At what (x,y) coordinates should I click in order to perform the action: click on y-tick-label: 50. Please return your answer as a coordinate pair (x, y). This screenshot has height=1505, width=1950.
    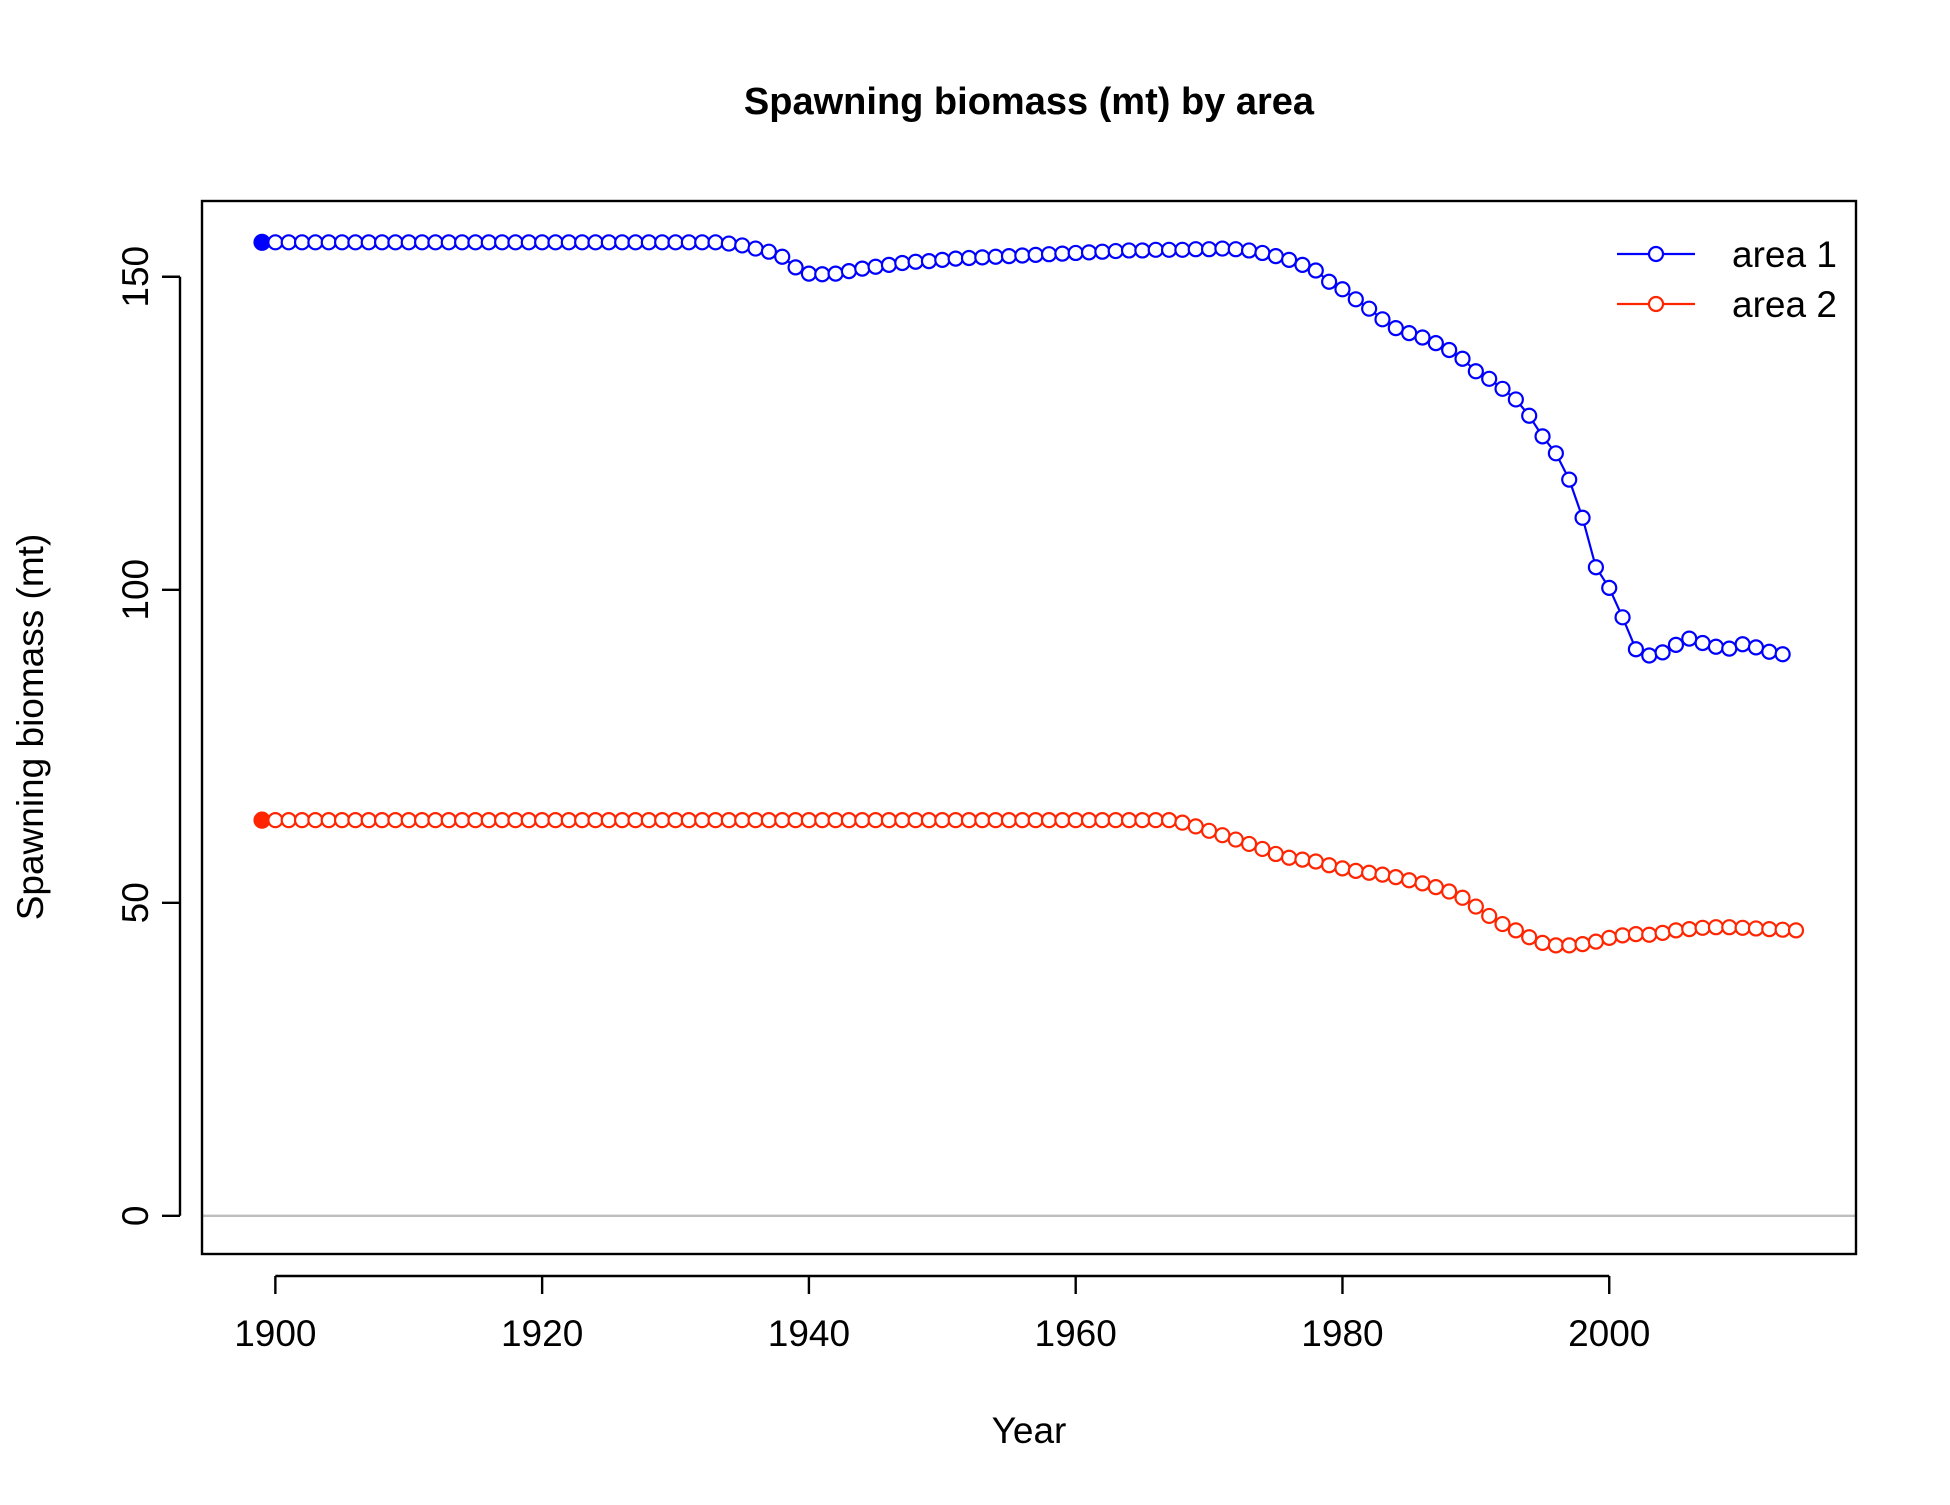
    Looking at the image, I should click on (135, 902).